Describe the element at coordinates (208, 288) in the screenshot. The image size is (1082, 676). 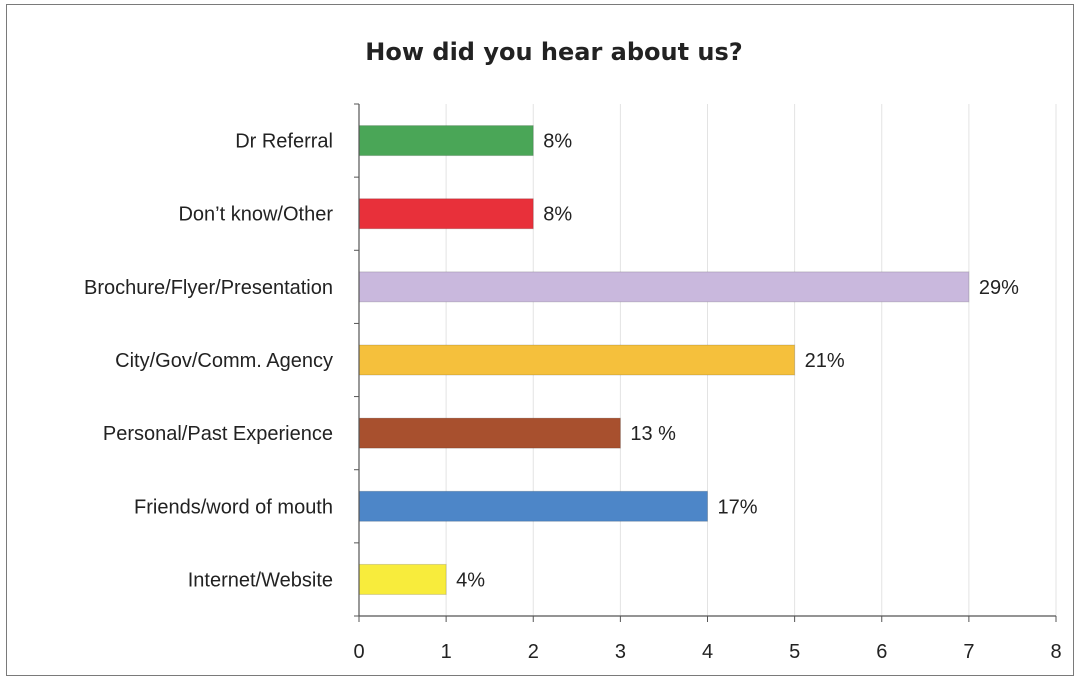
I see `category-label-2: Brochure/Flyer/Presentation` at that location.